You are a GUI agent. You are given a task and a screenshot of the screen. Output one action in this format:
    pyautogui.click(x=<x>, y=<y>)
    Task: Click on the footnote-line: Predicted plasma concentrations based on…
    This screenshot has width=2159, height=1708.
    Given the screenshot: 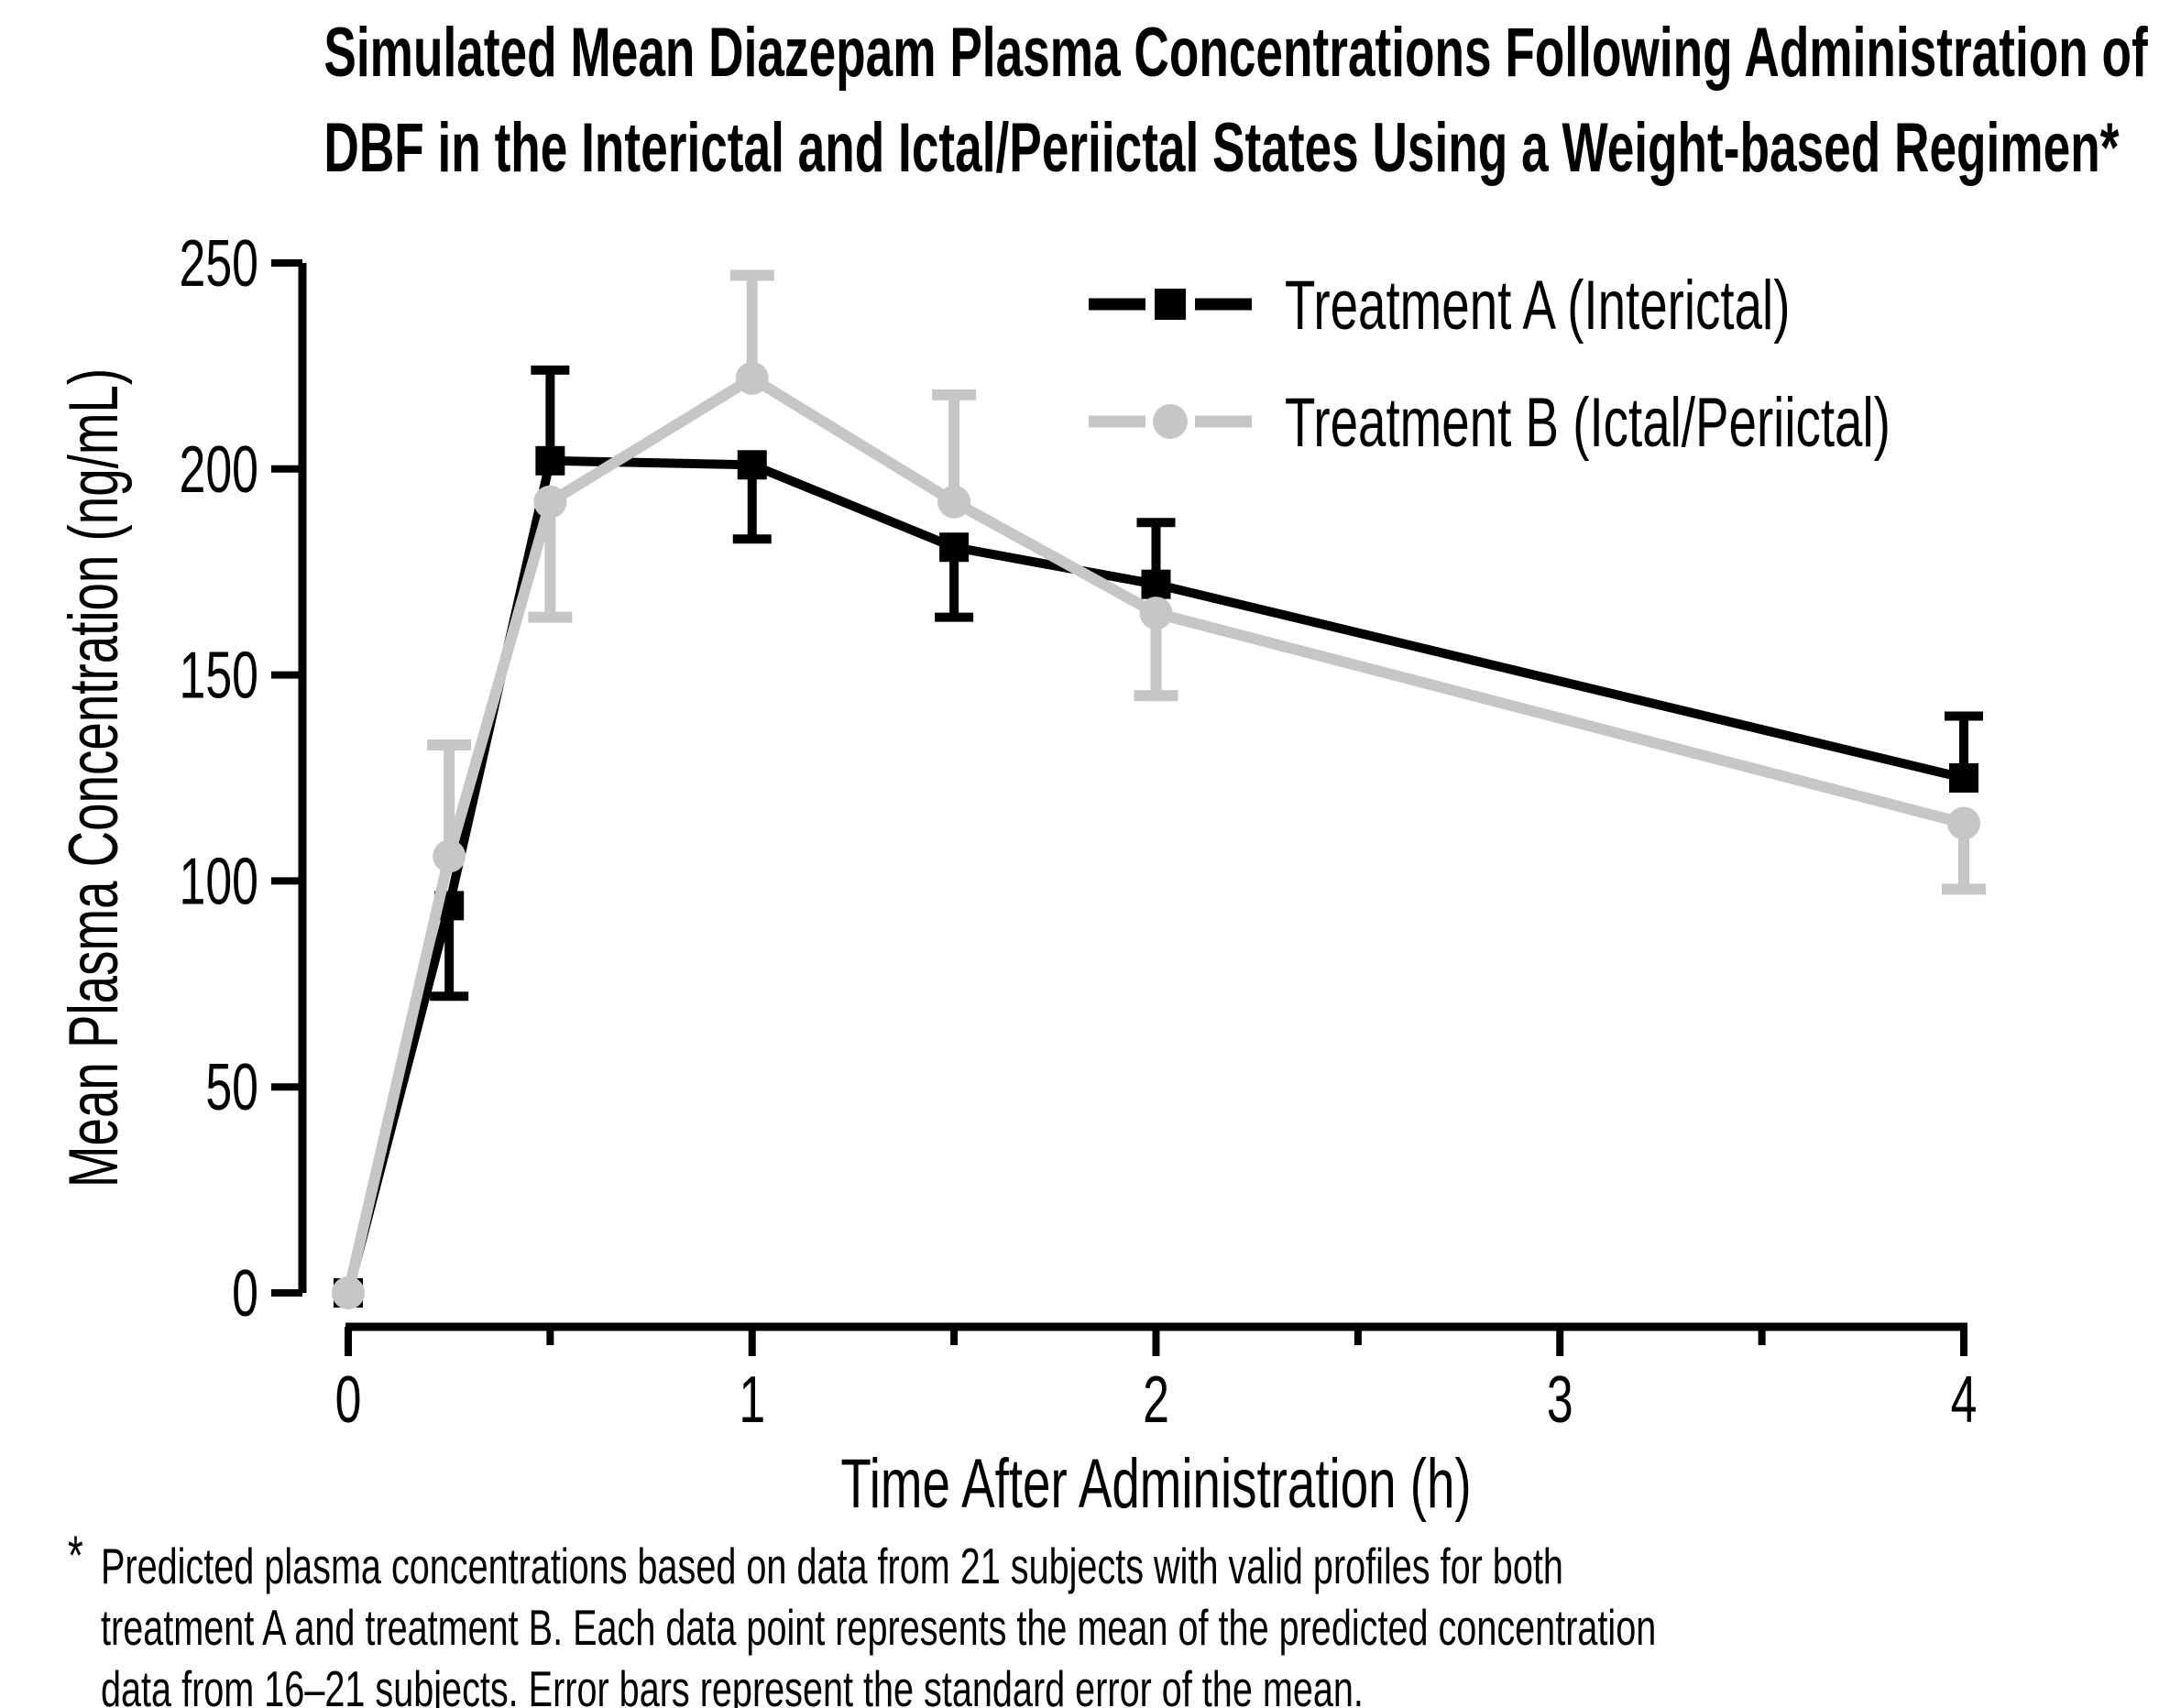 What is the action you would take?
    pyautogui.click(x=832, y=1566)
    